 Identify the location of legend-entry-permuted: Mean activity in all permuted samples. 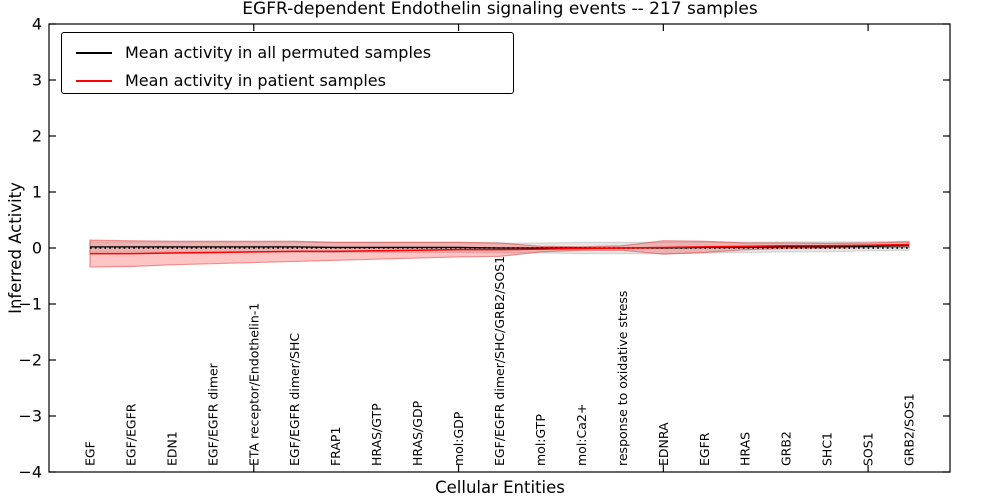
(294, 52).